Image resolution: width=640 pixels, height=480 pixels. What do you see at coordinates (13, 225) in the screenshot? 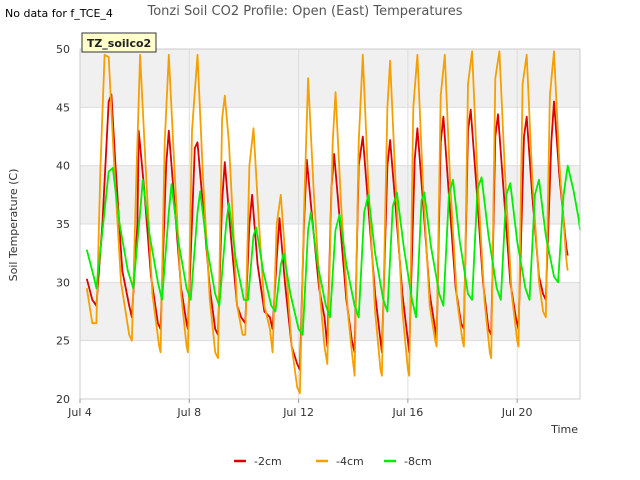
I see `y-axis-label: Soil Temperature (C)` at bounding box center [13, 225].